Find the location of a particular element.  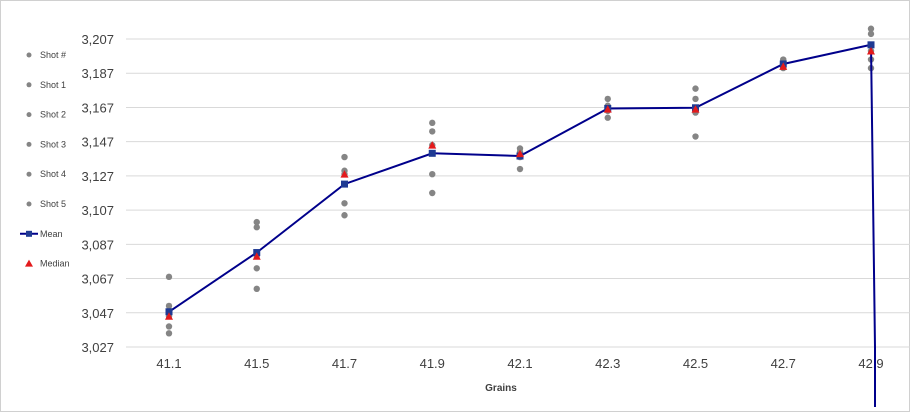

legend-label: Shot # is located at coordinates (53, 55).